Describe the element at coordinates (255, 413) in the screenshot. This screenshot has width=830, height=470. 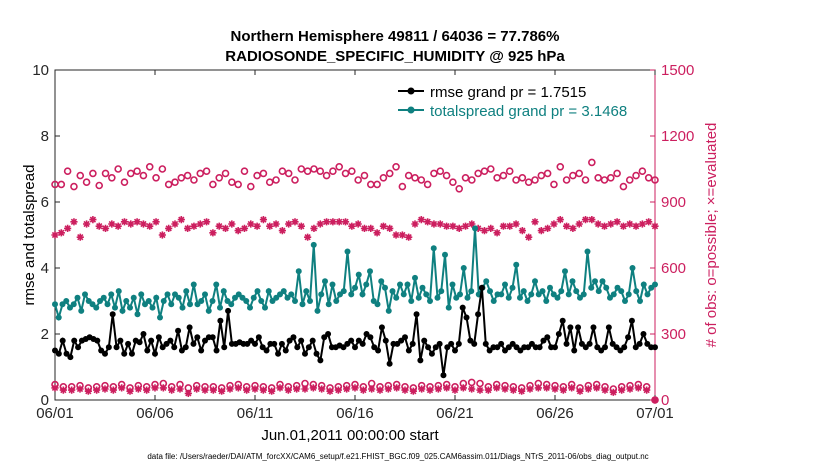
I see `x-tick-label: 06/11` at that location.